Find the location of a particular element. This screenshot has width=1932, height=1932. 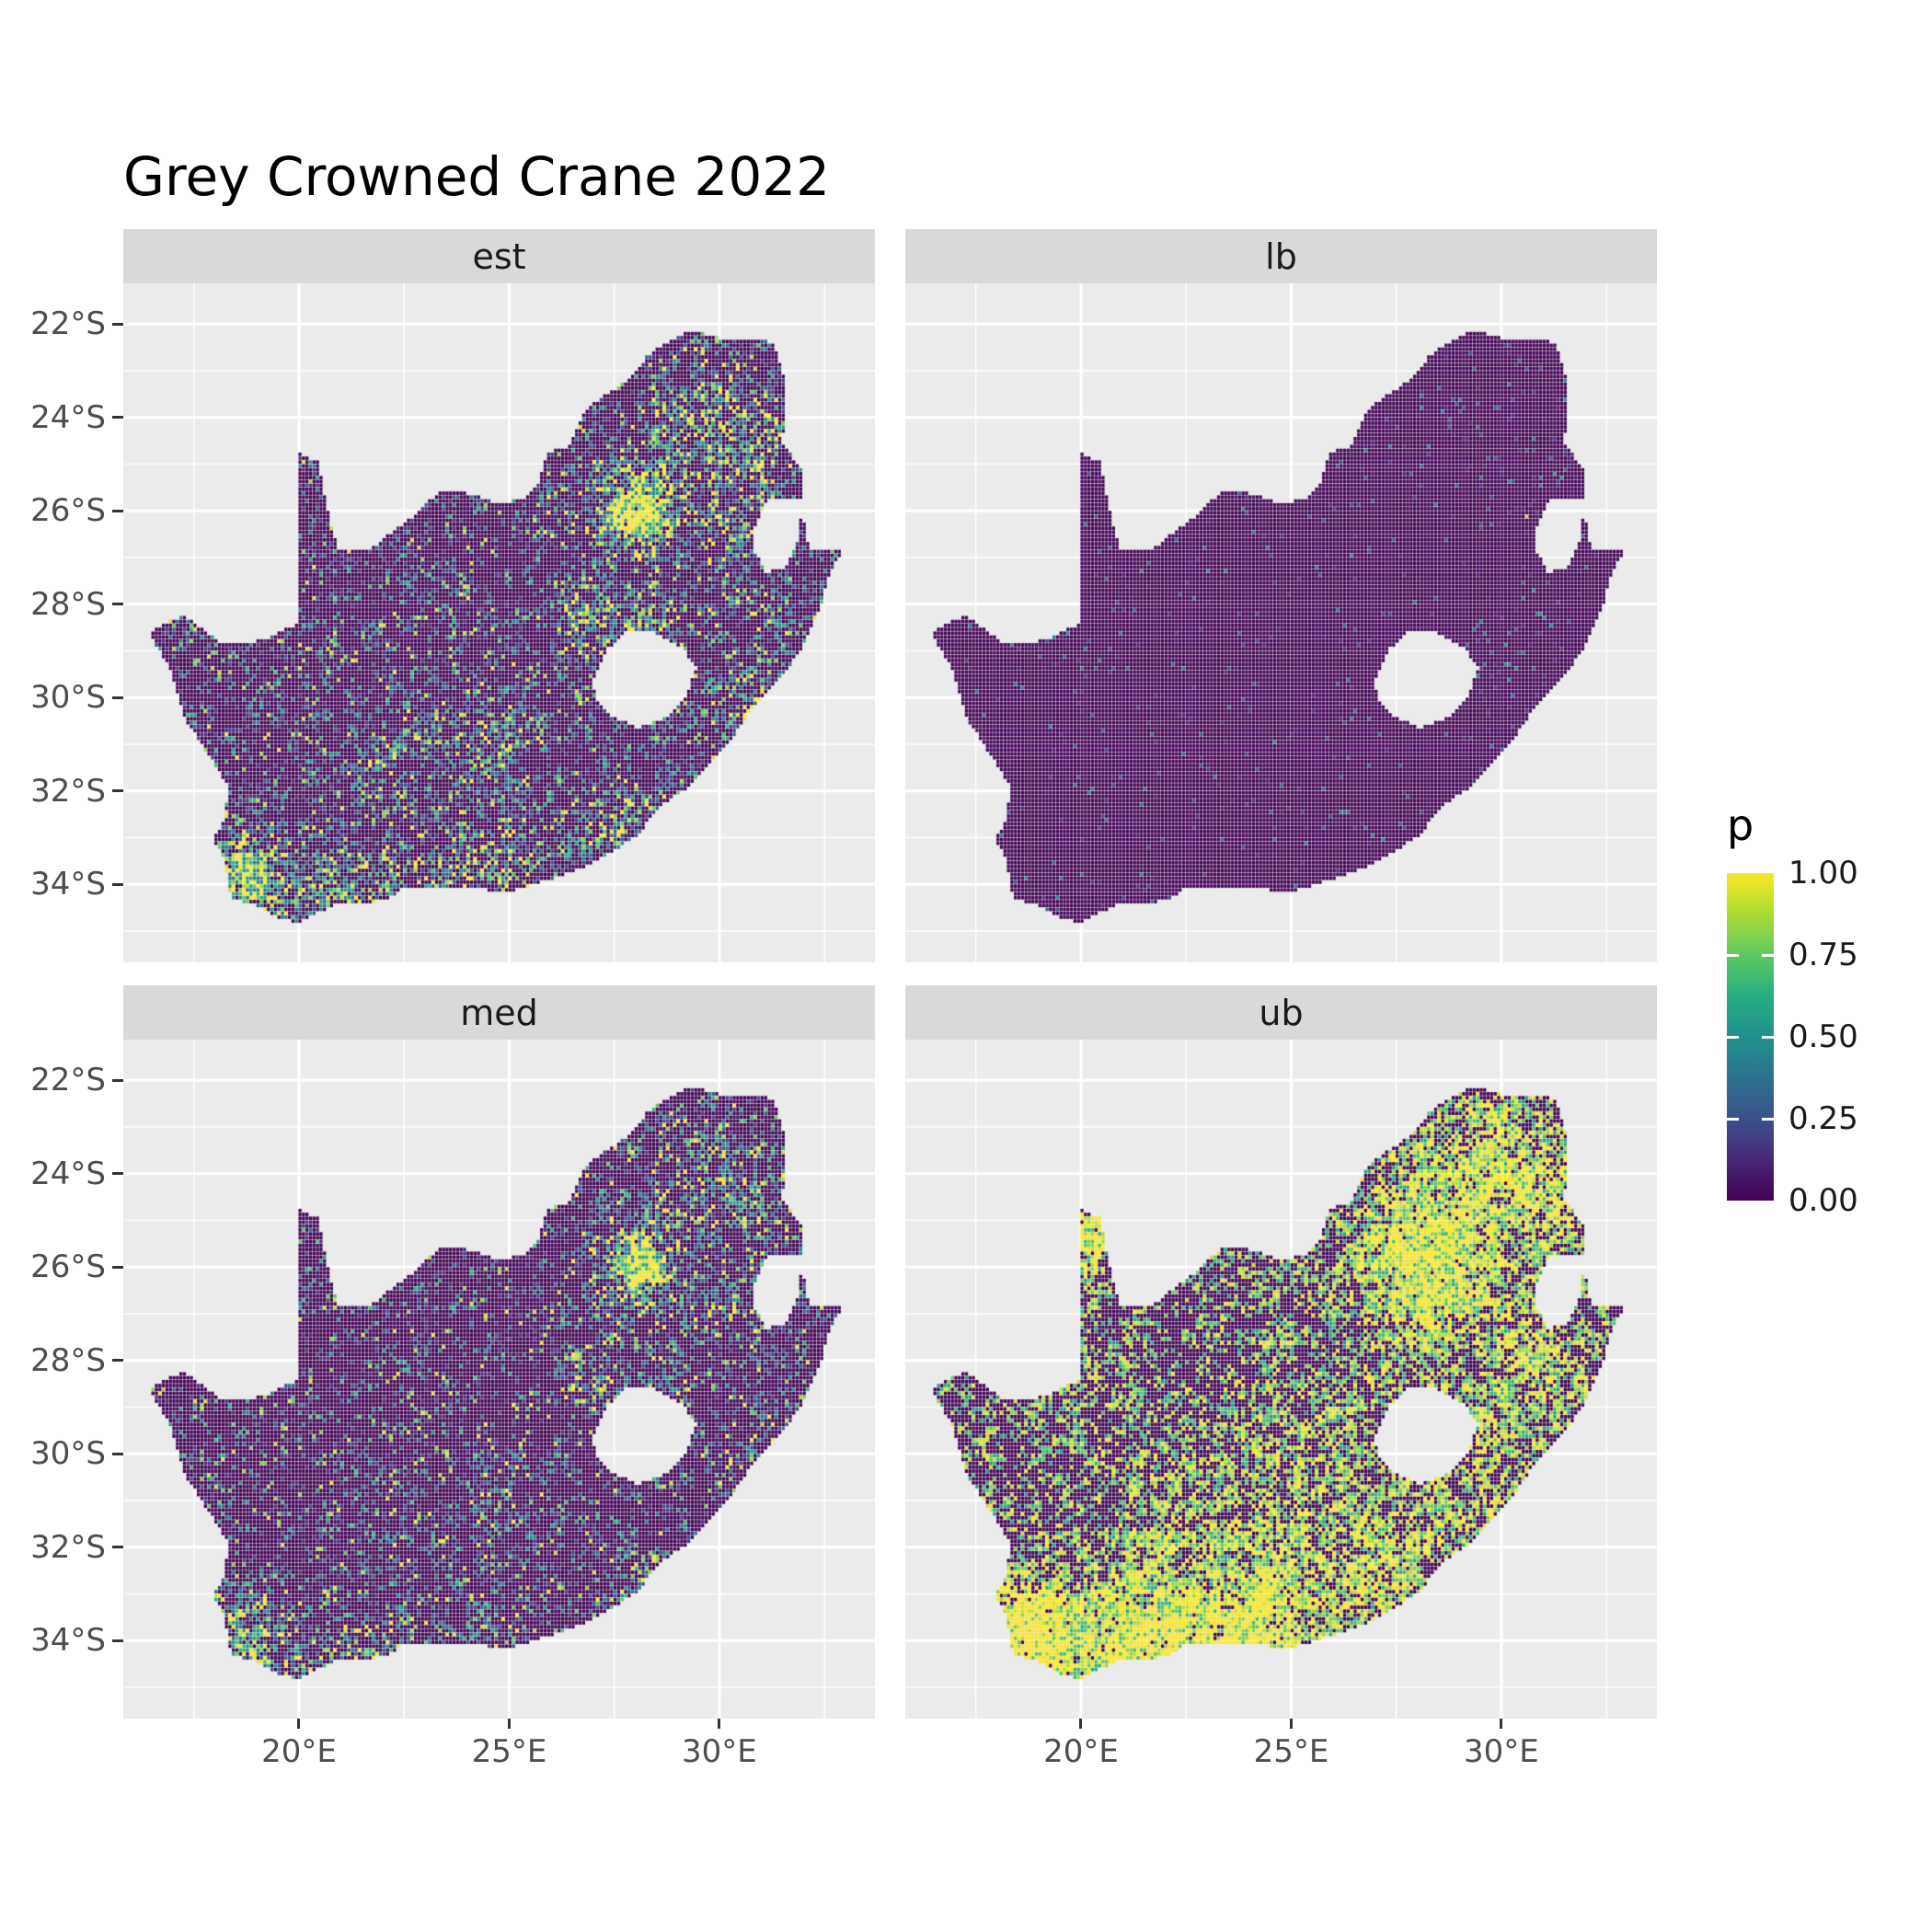

legend-tick-label: 1.00 is located at coordinates (1823, 873).